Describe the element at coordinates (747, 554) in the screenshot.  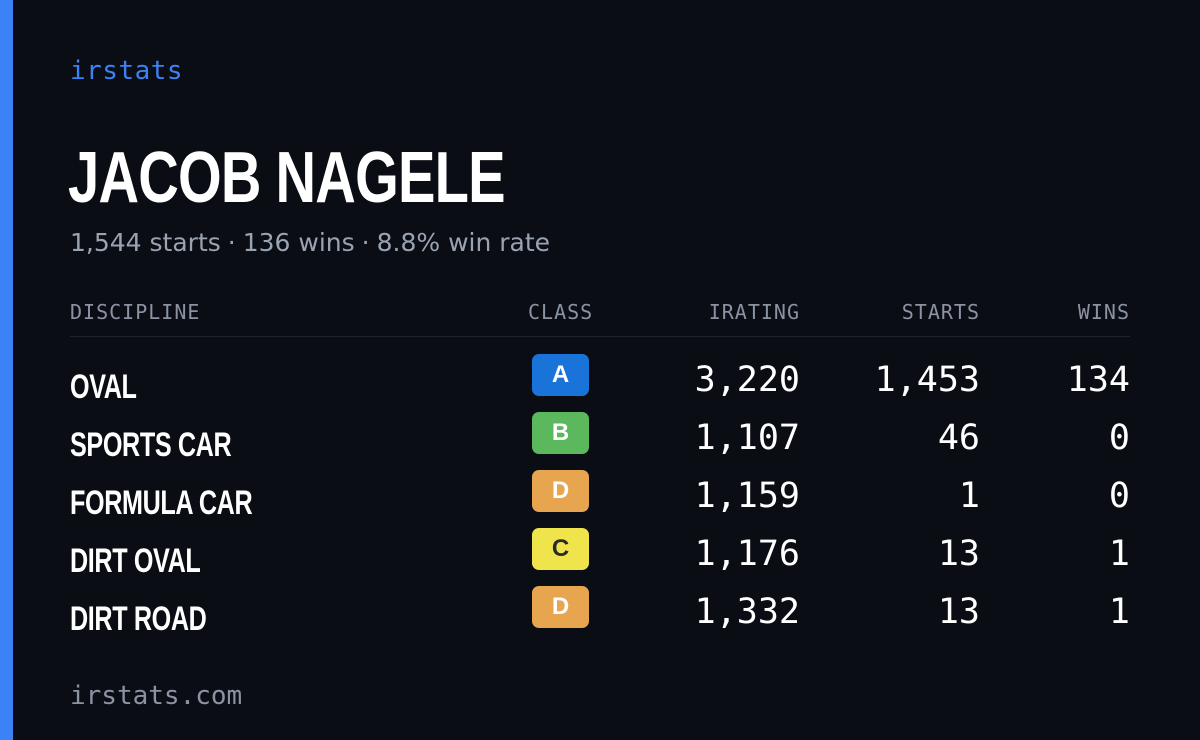
I see `irating-value: 1,176` at that location.